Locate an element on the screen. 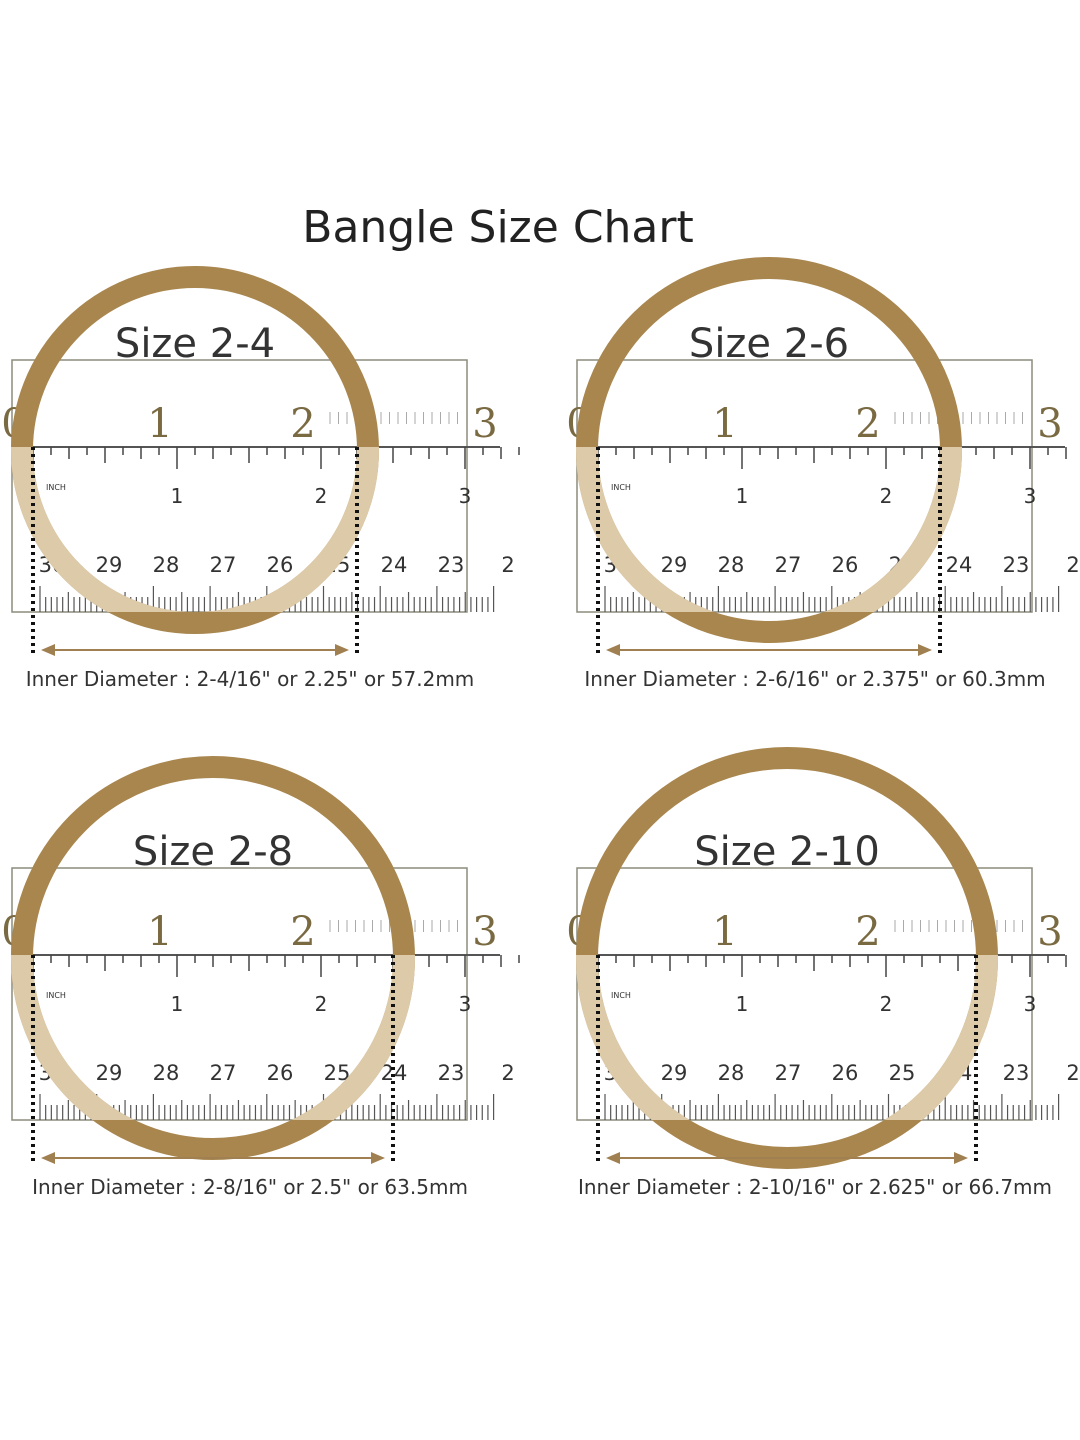  size-label: Size 2-10 is located at coordinates (787, 852).